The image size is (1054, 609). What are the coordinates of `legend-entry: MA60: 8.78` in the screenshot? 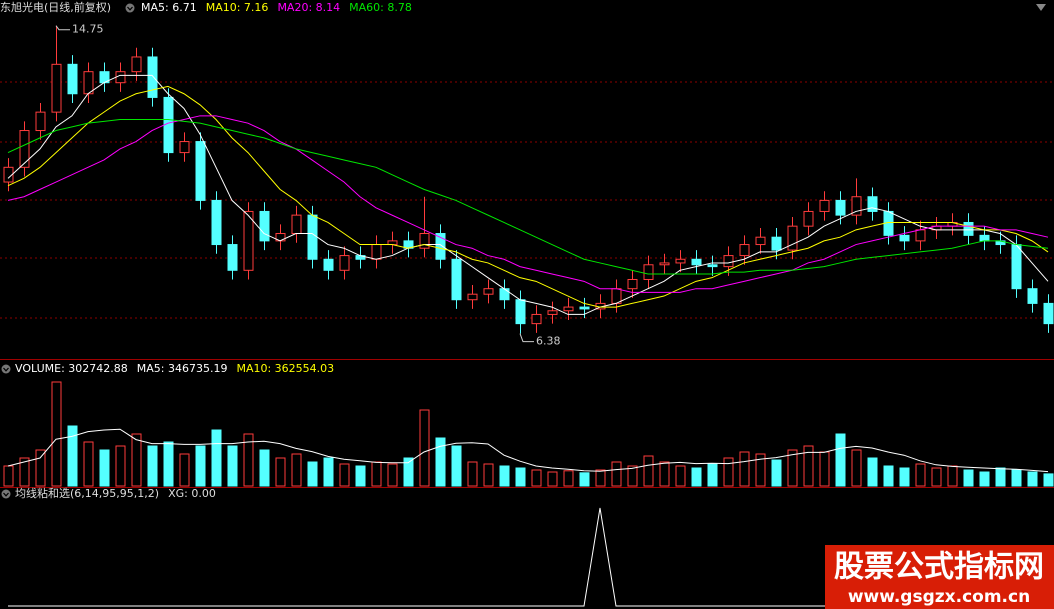 It's located at (380, 7).